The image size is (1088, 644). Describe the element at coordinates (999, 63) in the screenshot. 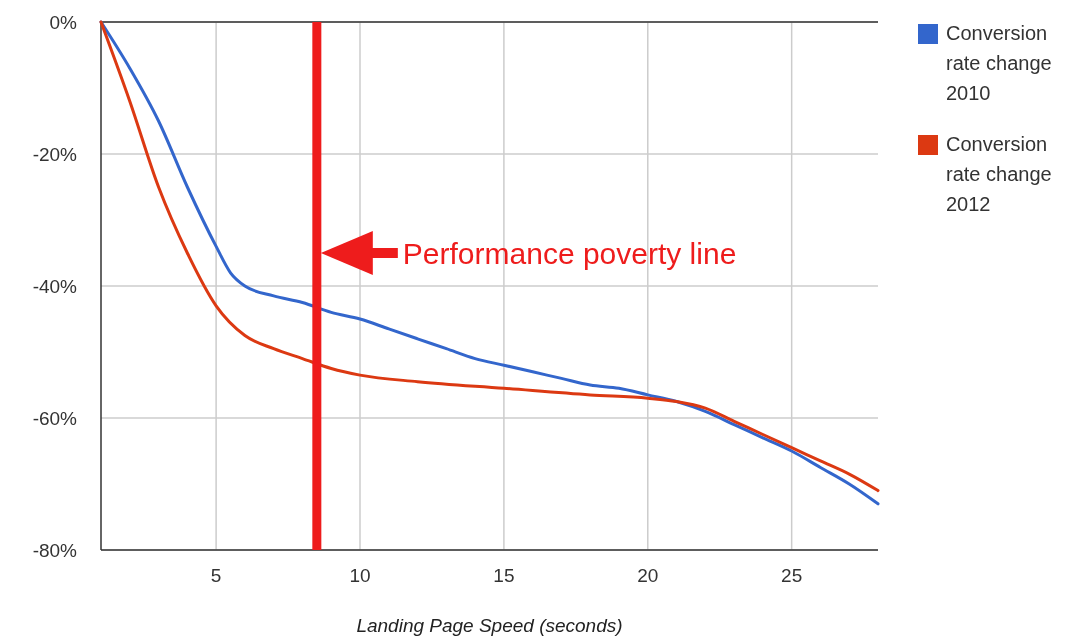

I see `legend-label: Conversion rate change 2010` at that location.